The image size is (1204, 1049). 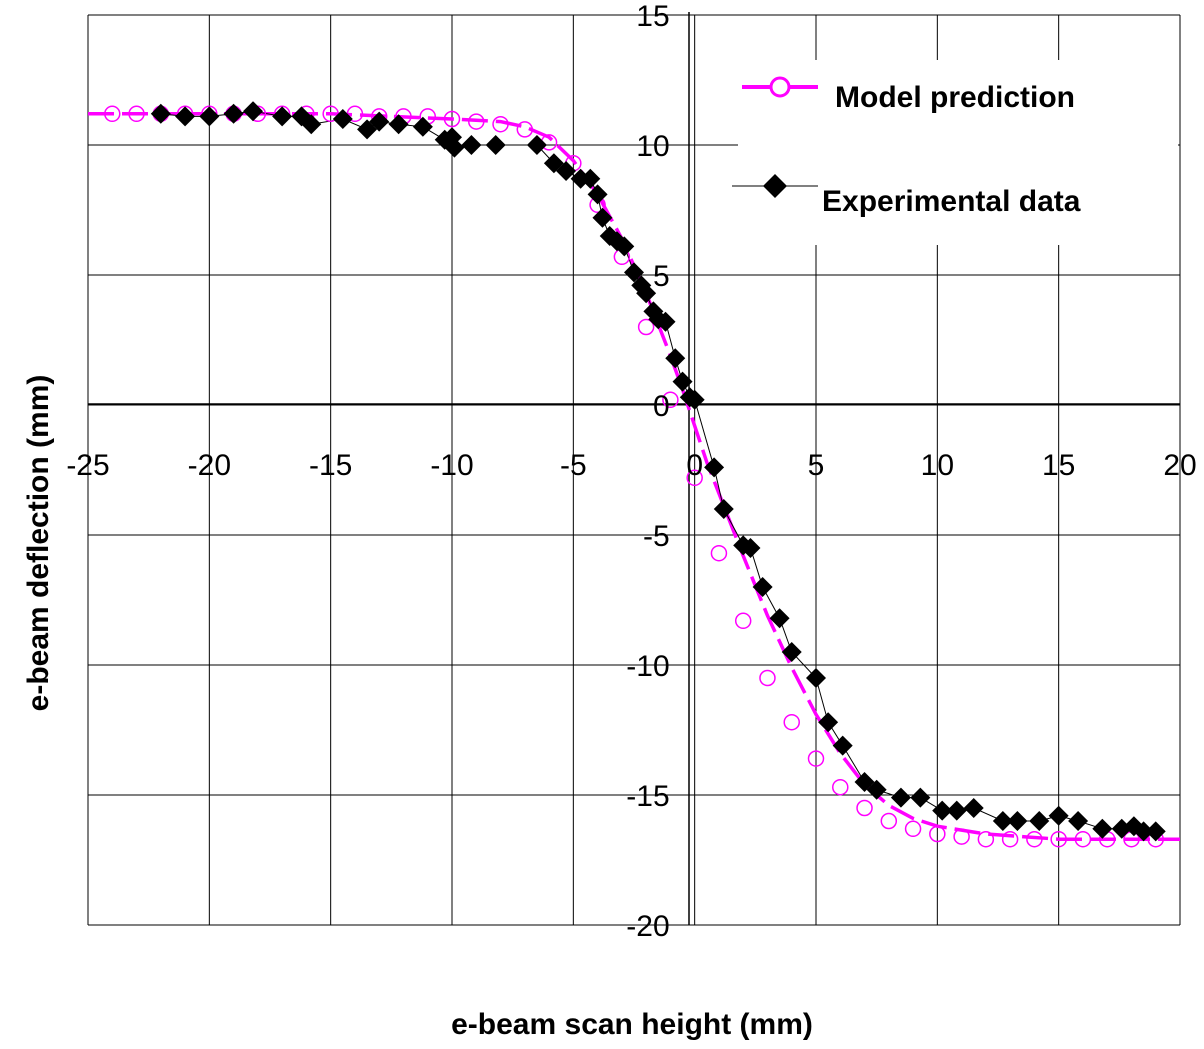 I want to click on x-tick-label: 0, so click(x=694, y=465).